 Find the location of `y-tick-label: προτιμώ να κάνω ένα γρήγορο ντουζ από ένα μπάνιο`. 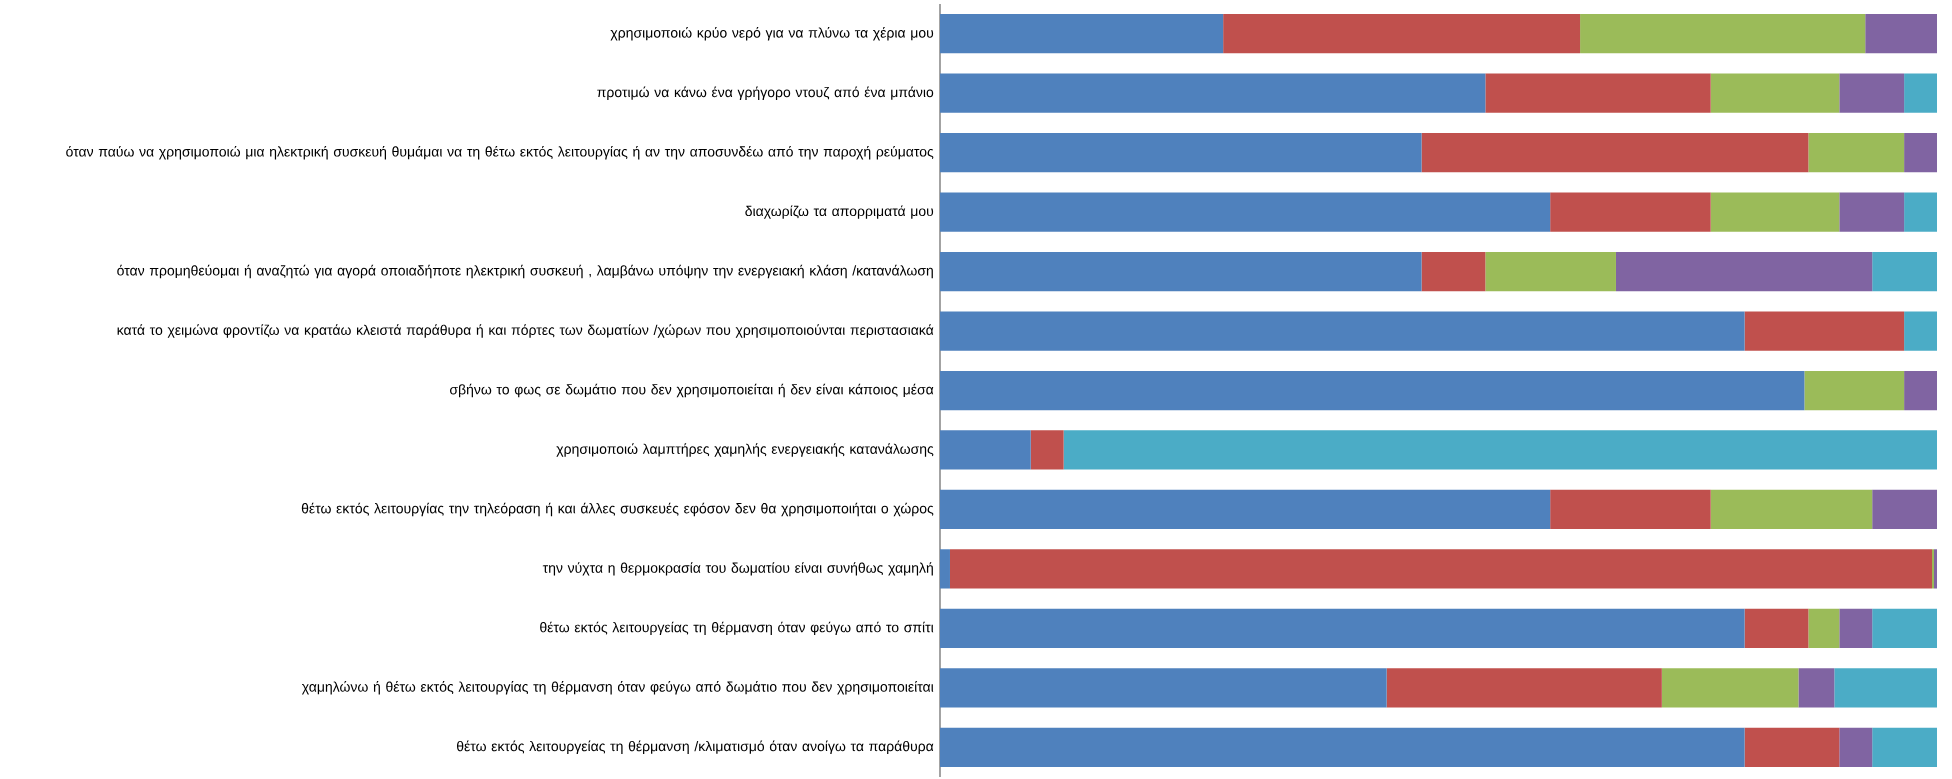

y-tick-label: προτιμώ να κάνω ένα γρήγορο ντουζ από ένα μπάνιο is located at coordinates (765, 93).